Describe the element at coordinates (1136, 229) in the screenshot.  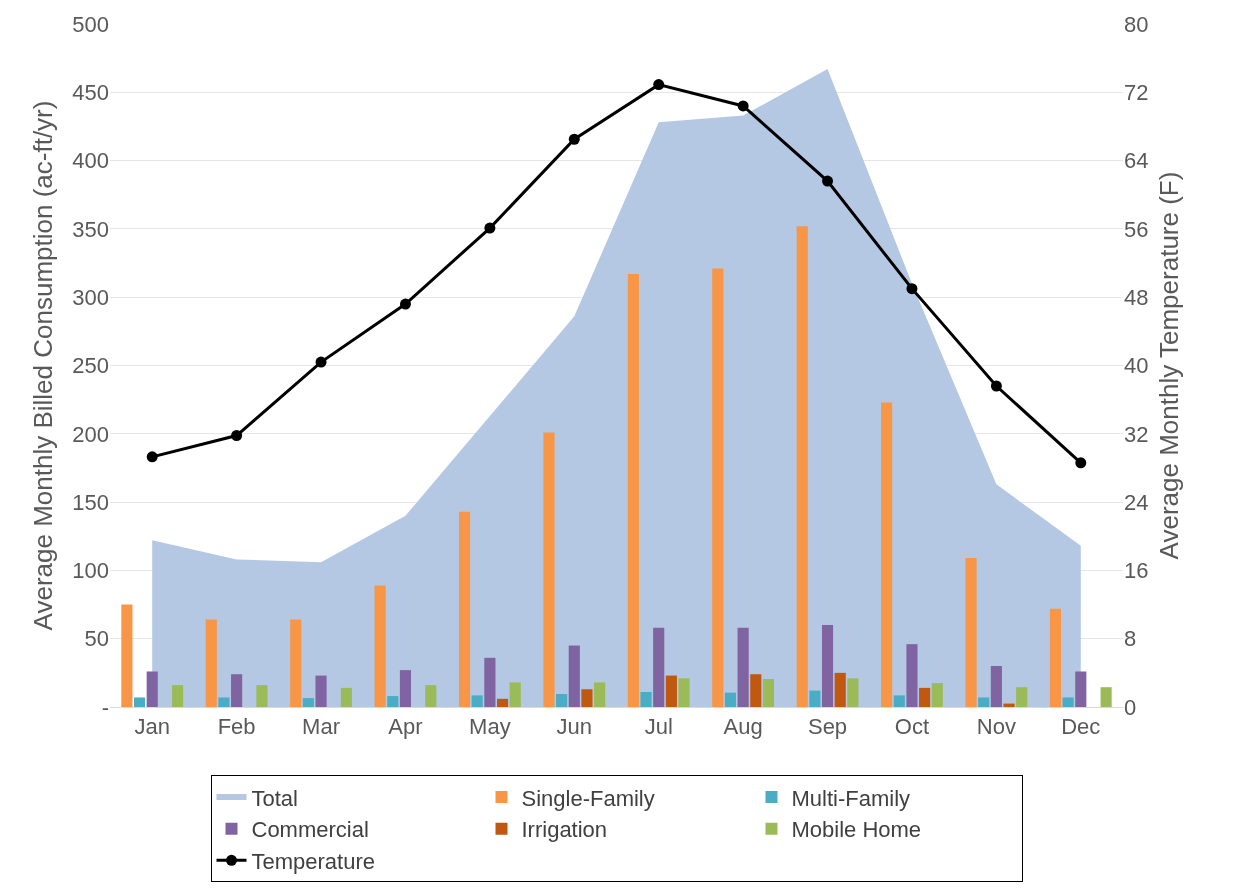
I see `y2-tick-label: 56` at that location.